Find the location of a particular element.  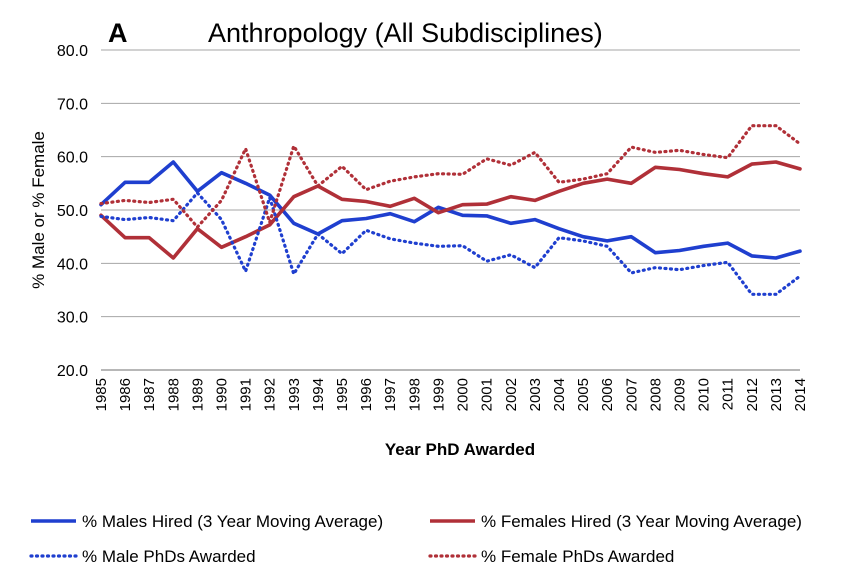

x-tick-label: 1999 is located at coordinates (438, 394).